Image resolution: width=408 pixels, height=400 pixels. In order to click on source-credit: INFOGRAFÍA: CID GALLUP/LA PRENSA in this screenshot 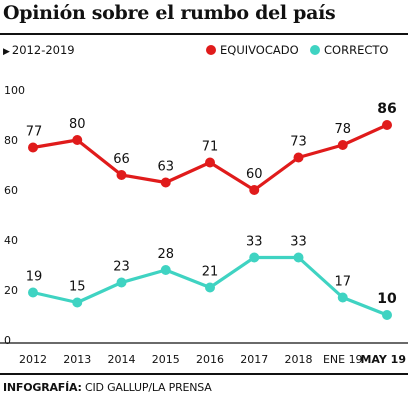, I will do `click(107, 387)`.